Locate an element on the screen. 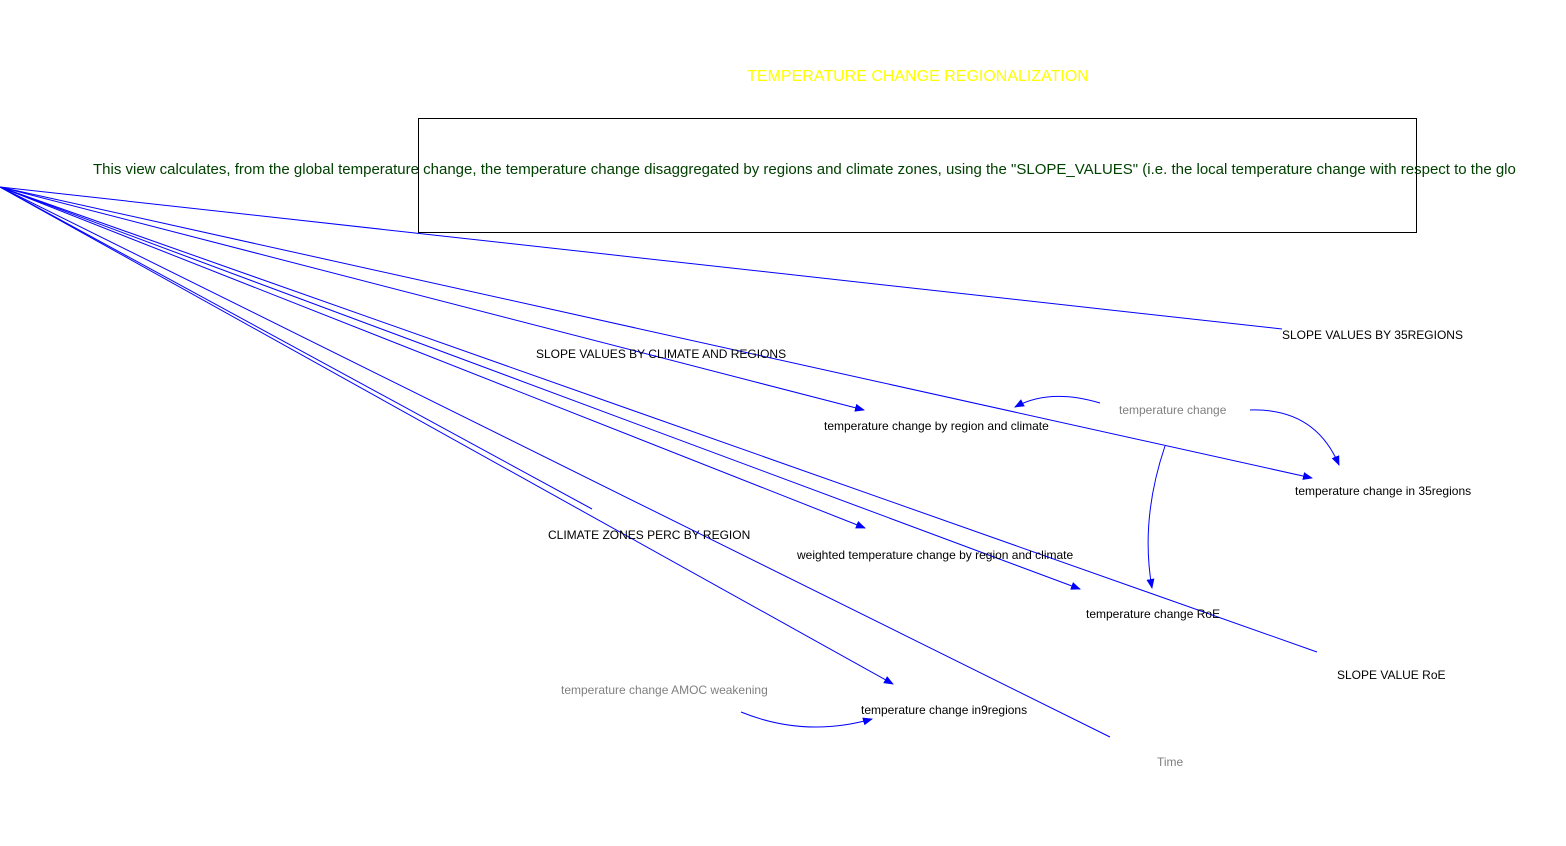 This screenshot has width=1566, height=846. shadow-var-temp-change-amoc: temperature change AMOC weakening is located at coordinates (664, 690).